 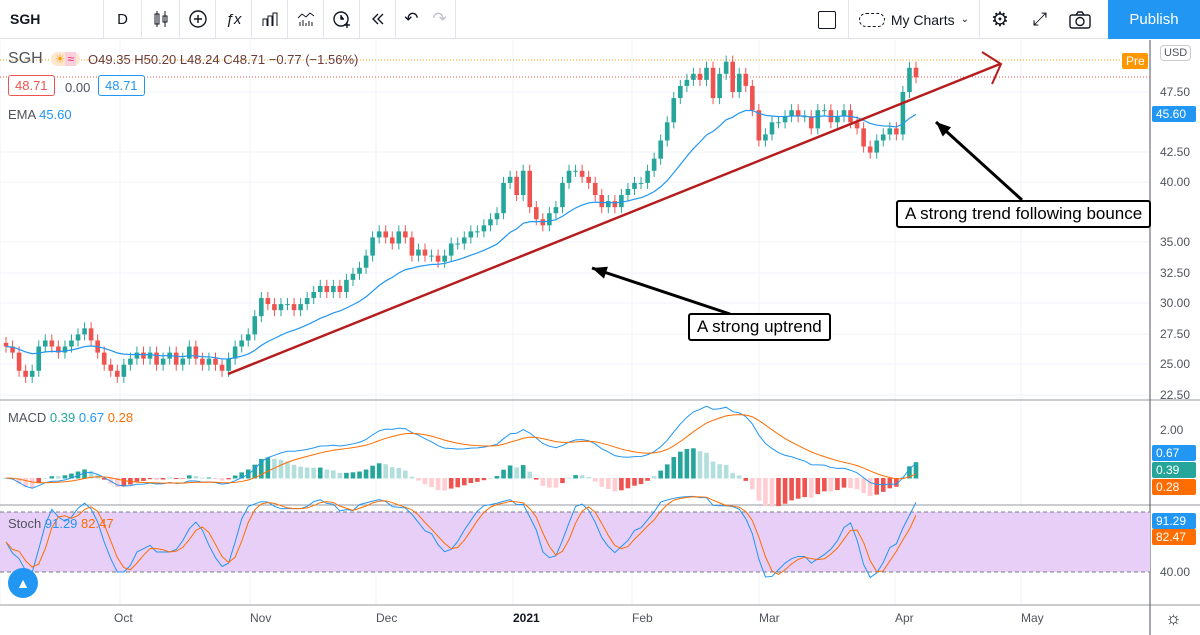 What do you see at coordinates (526, 618) in the screenshot?
I see `time-label: 2021` at bounding box center [526, 618].